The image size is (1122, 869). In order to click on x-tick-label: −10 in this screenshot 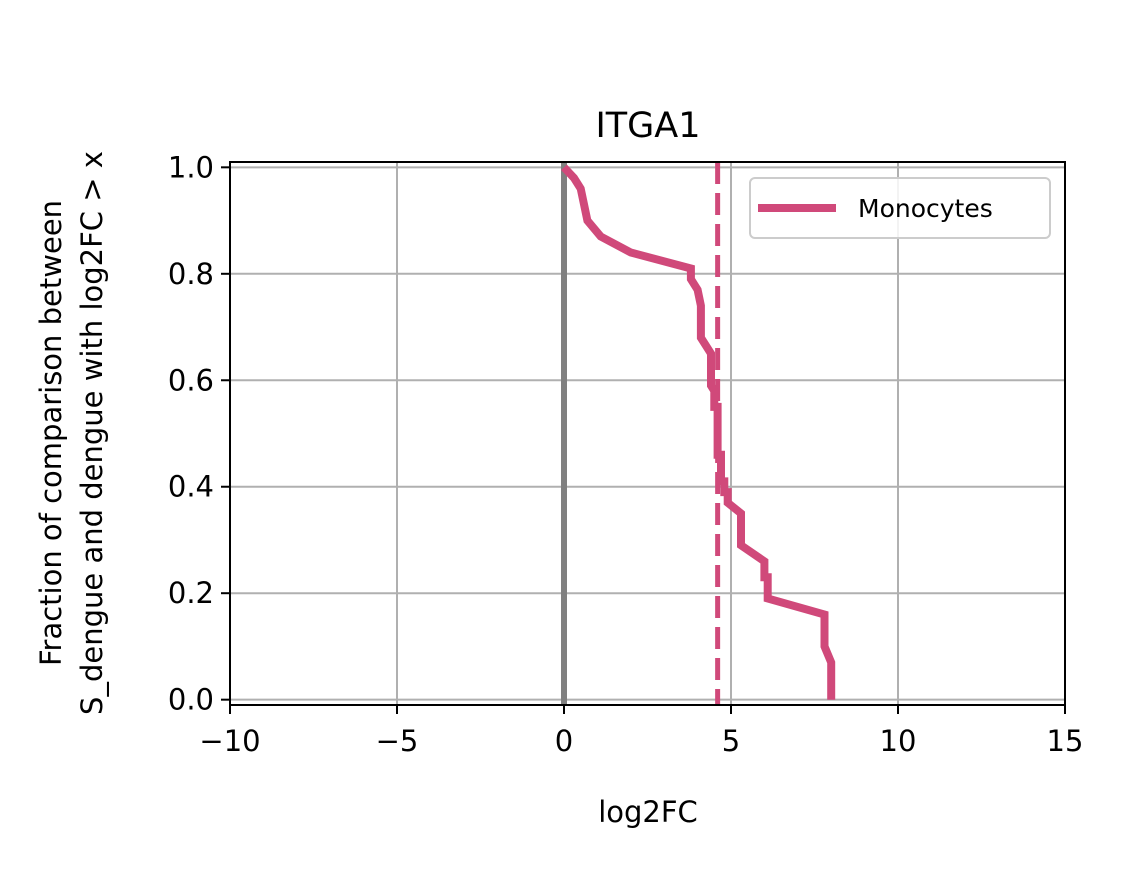, I will do `click(229, 741)`.